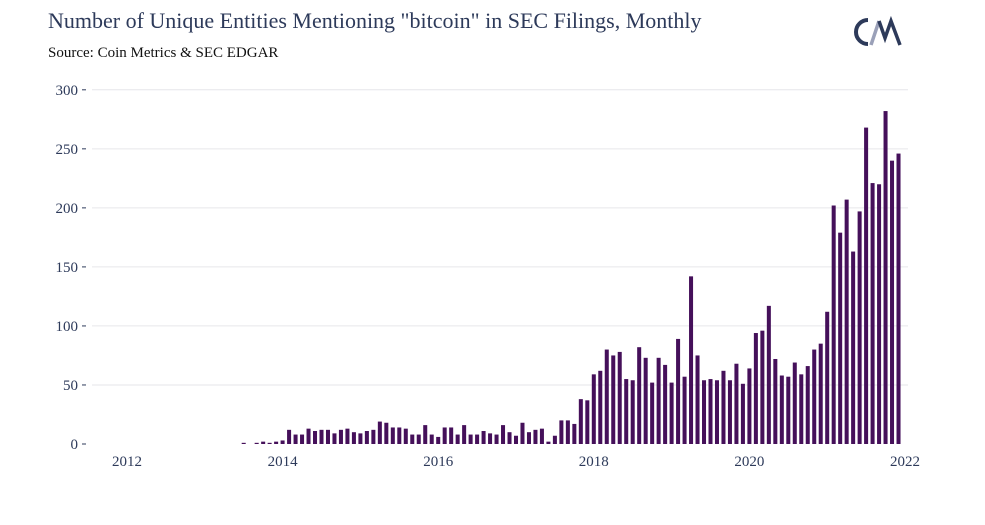 The height and width of the screenshot is (525, 985). I want to click on y-tick-label: 200, so click(67, 209).